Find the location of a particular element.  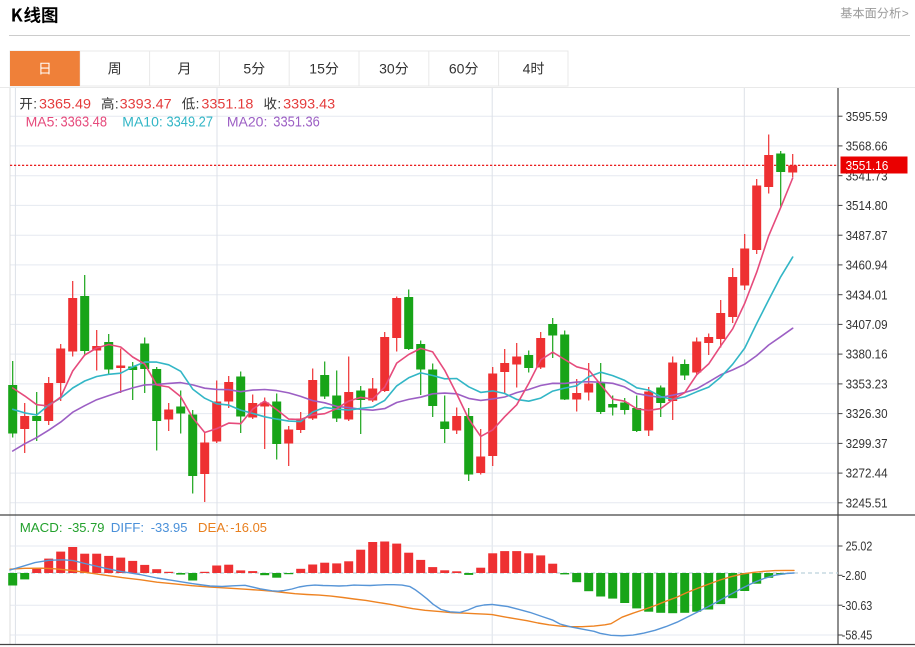

svg-text: 15 is located at coordinates (317, 69).